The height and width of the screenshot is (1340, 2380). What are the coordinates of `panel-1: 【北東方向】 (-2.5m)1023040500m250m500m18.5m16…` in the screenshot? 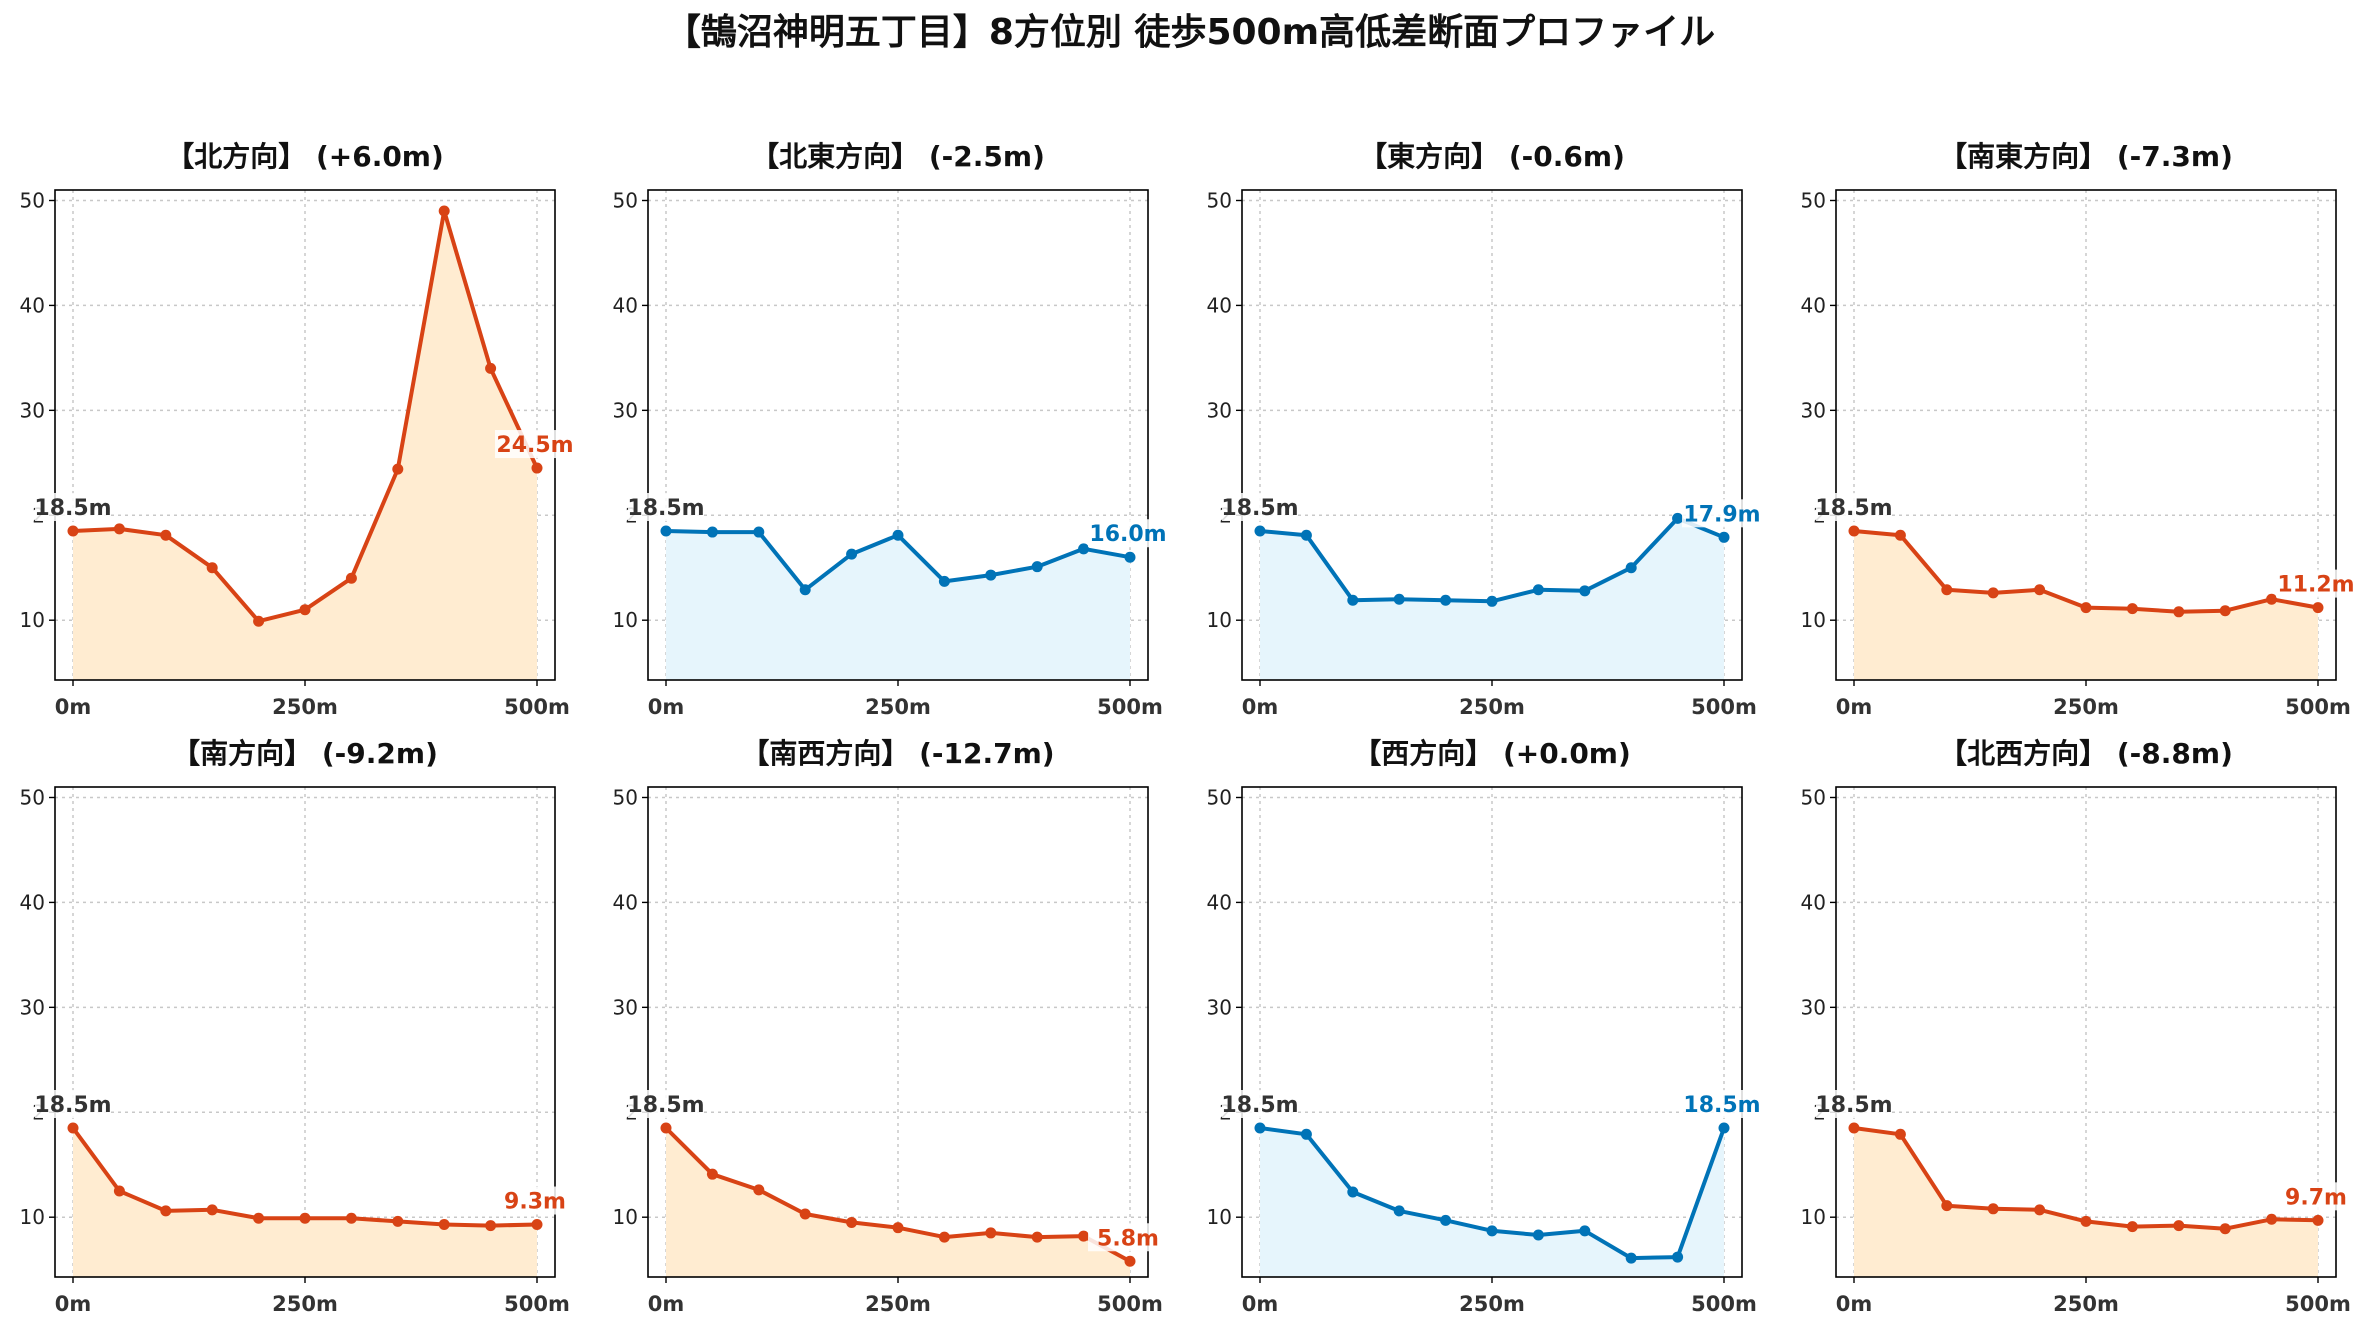 It's located at (890, 429).